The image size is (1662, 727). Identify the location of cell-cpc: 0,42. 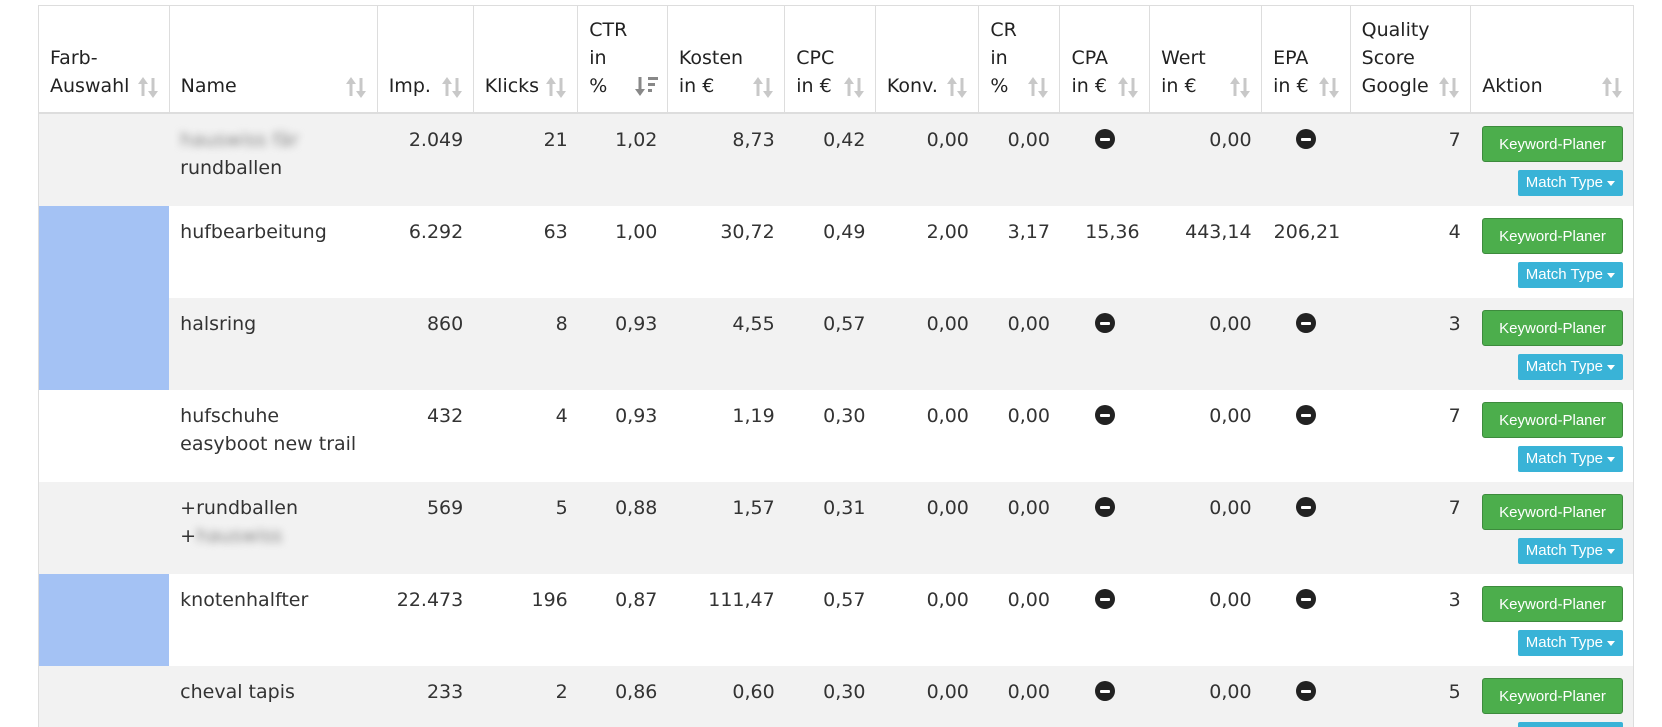
(830, 159).